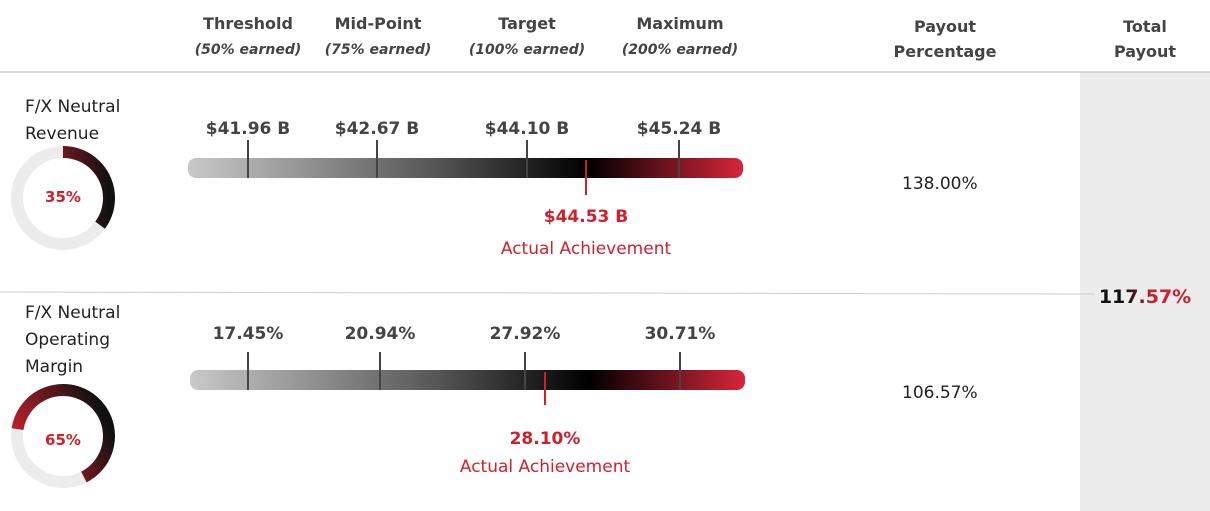 This screenshot has height=511, width=1210. What do you see at coordinates (248, 23) in the screenshot?
I see `level-name: Threshold` at bounding box center [248, 23].